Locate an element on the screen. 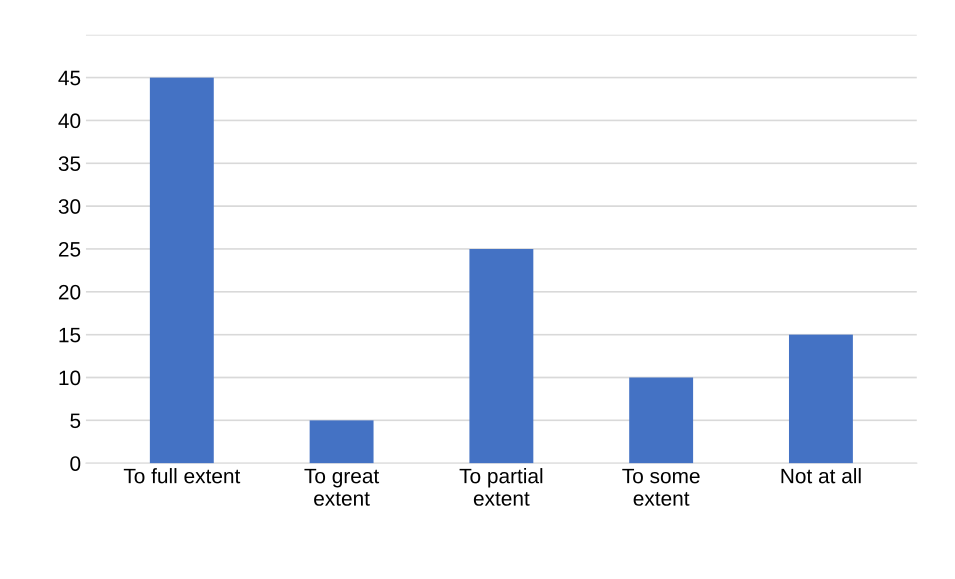 The height and width of the screenshot is (579, 955). x-tick-label: Not at all is located at coordinates (821, 476).